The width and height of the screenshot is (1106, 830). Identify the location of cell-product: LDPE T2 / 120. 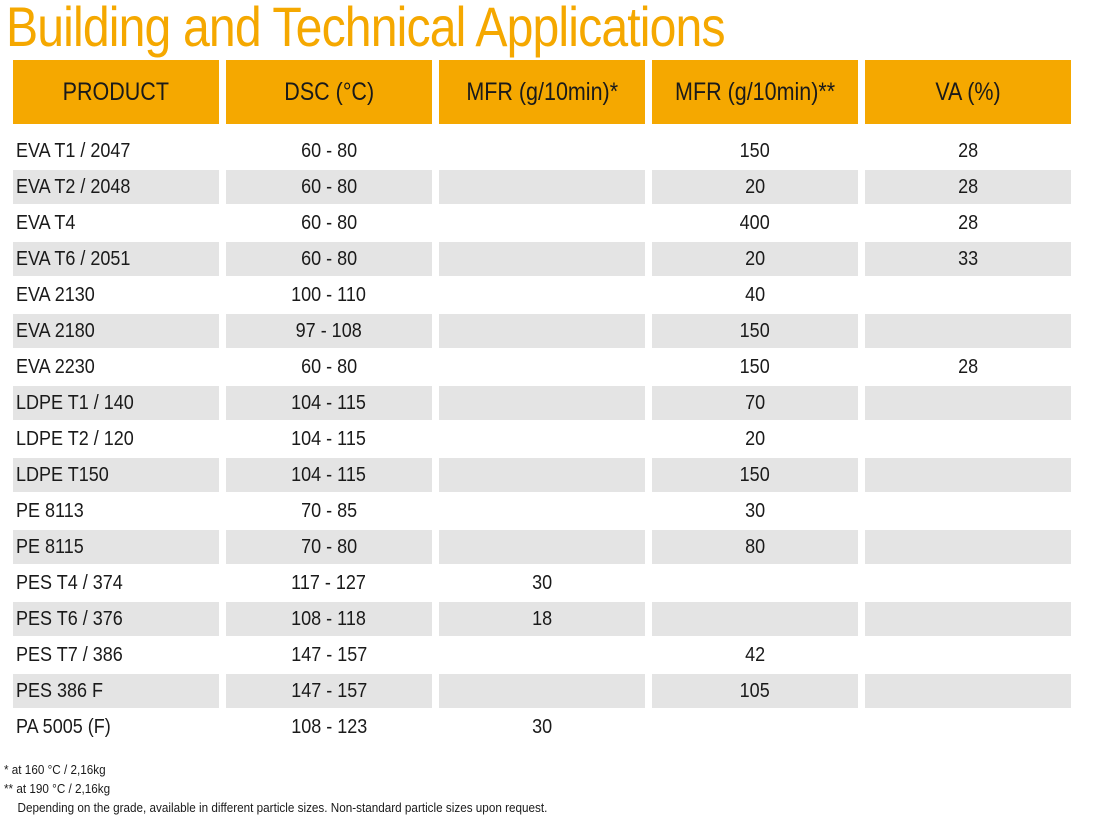
(116, 440).